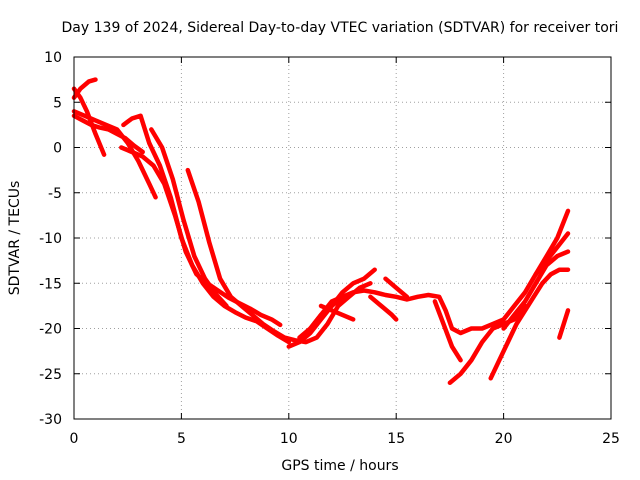  I want to click on series-line-sat-s, so click(552, 254).